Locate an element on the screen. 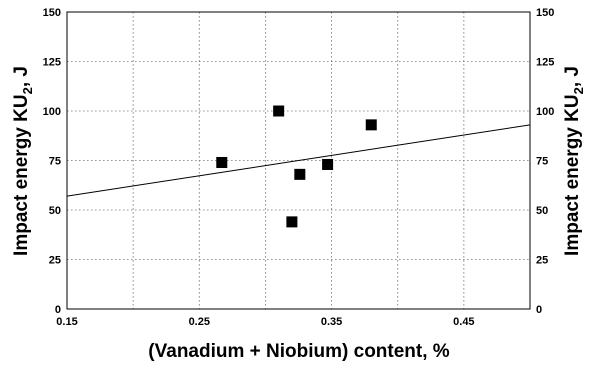 This screenshot has height=365, width=590. y-axis-title-left: Impact energy KU2, J is located at coordinates (23, 161).